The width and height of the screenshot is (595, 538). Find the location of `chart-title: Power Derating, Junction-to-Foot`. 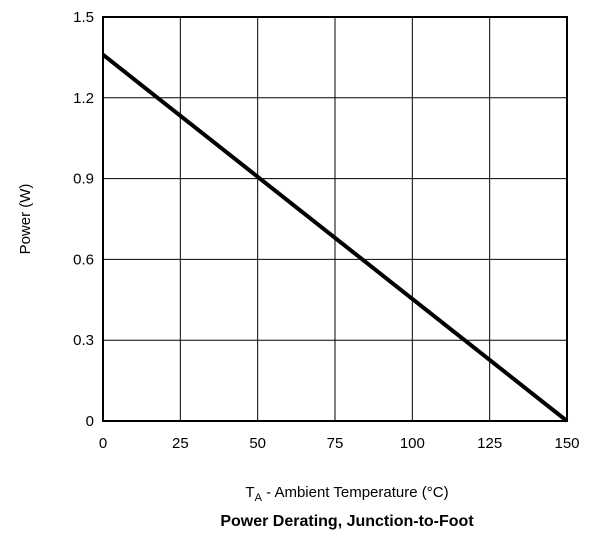

chart-title: Power Derating, Junction-to-Foot is located at coordinates (347, 521).